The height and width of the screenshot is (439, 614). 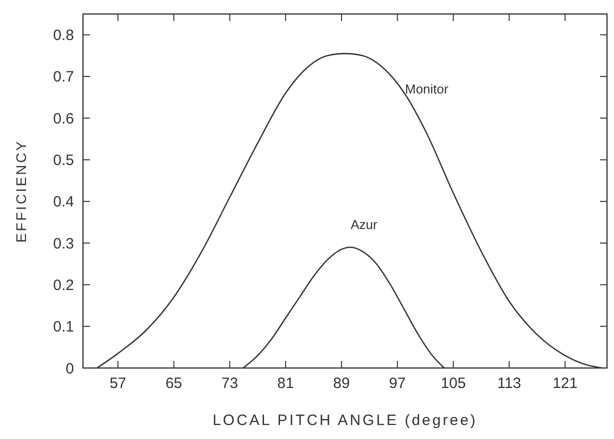 What do you see at coordinates (453, 383) in the screenshot?
I see `x-tick-label: 105` at bounding box center [453, 383].